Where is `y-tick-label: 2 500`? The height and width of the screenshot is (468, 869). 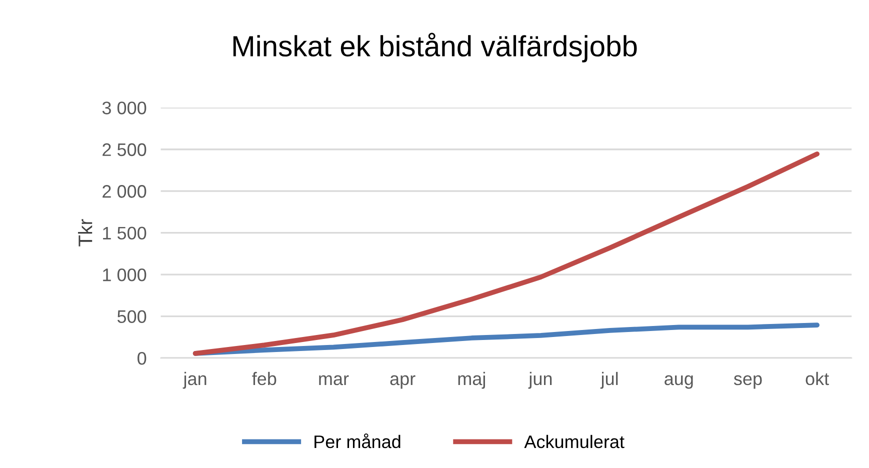 y-tick-label: 2 500 is located at coordinates (124, 149).